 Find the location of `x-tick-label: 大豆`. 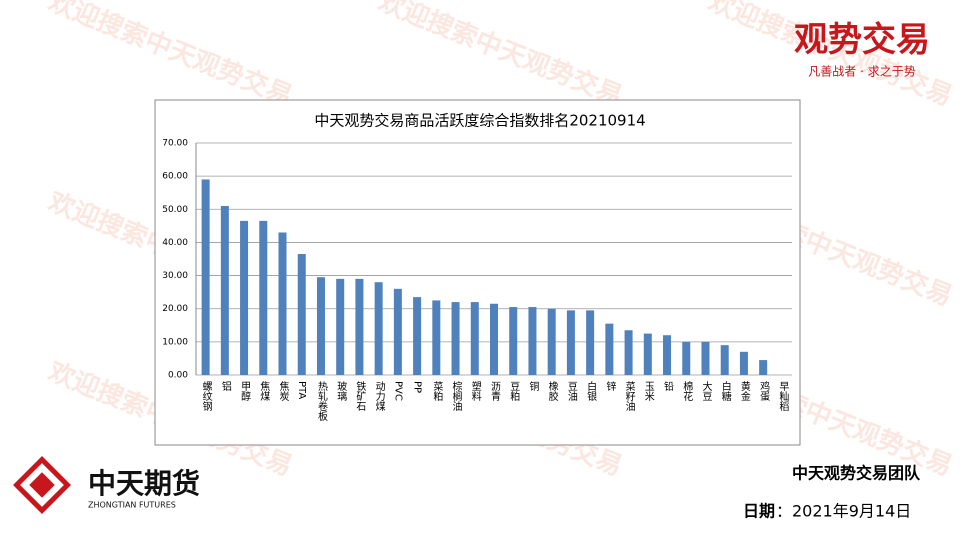

x-tick-label: 大豆 is located at coordinates (706, 390).